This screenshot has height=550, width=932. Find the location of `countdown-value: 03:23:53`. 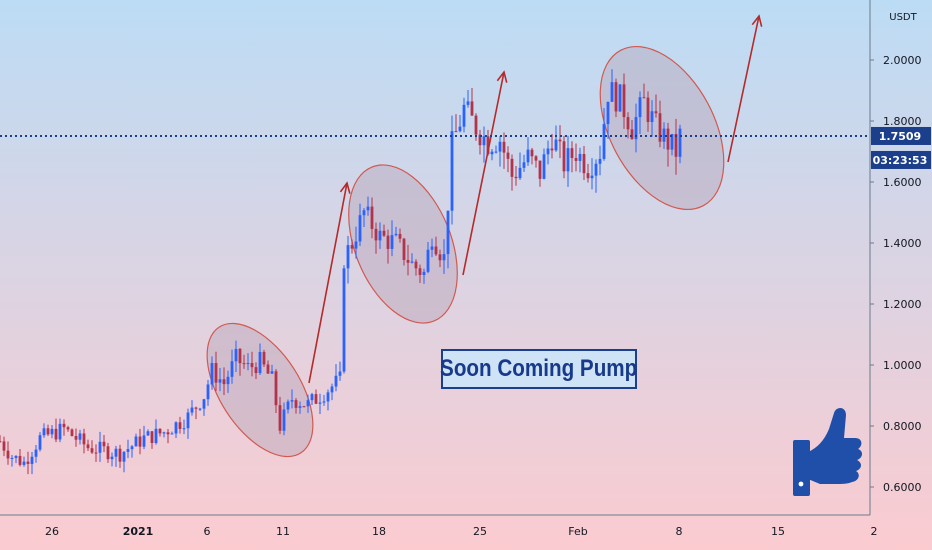

countdown-value: 03:23:53 is located at coordinates (900, 160).